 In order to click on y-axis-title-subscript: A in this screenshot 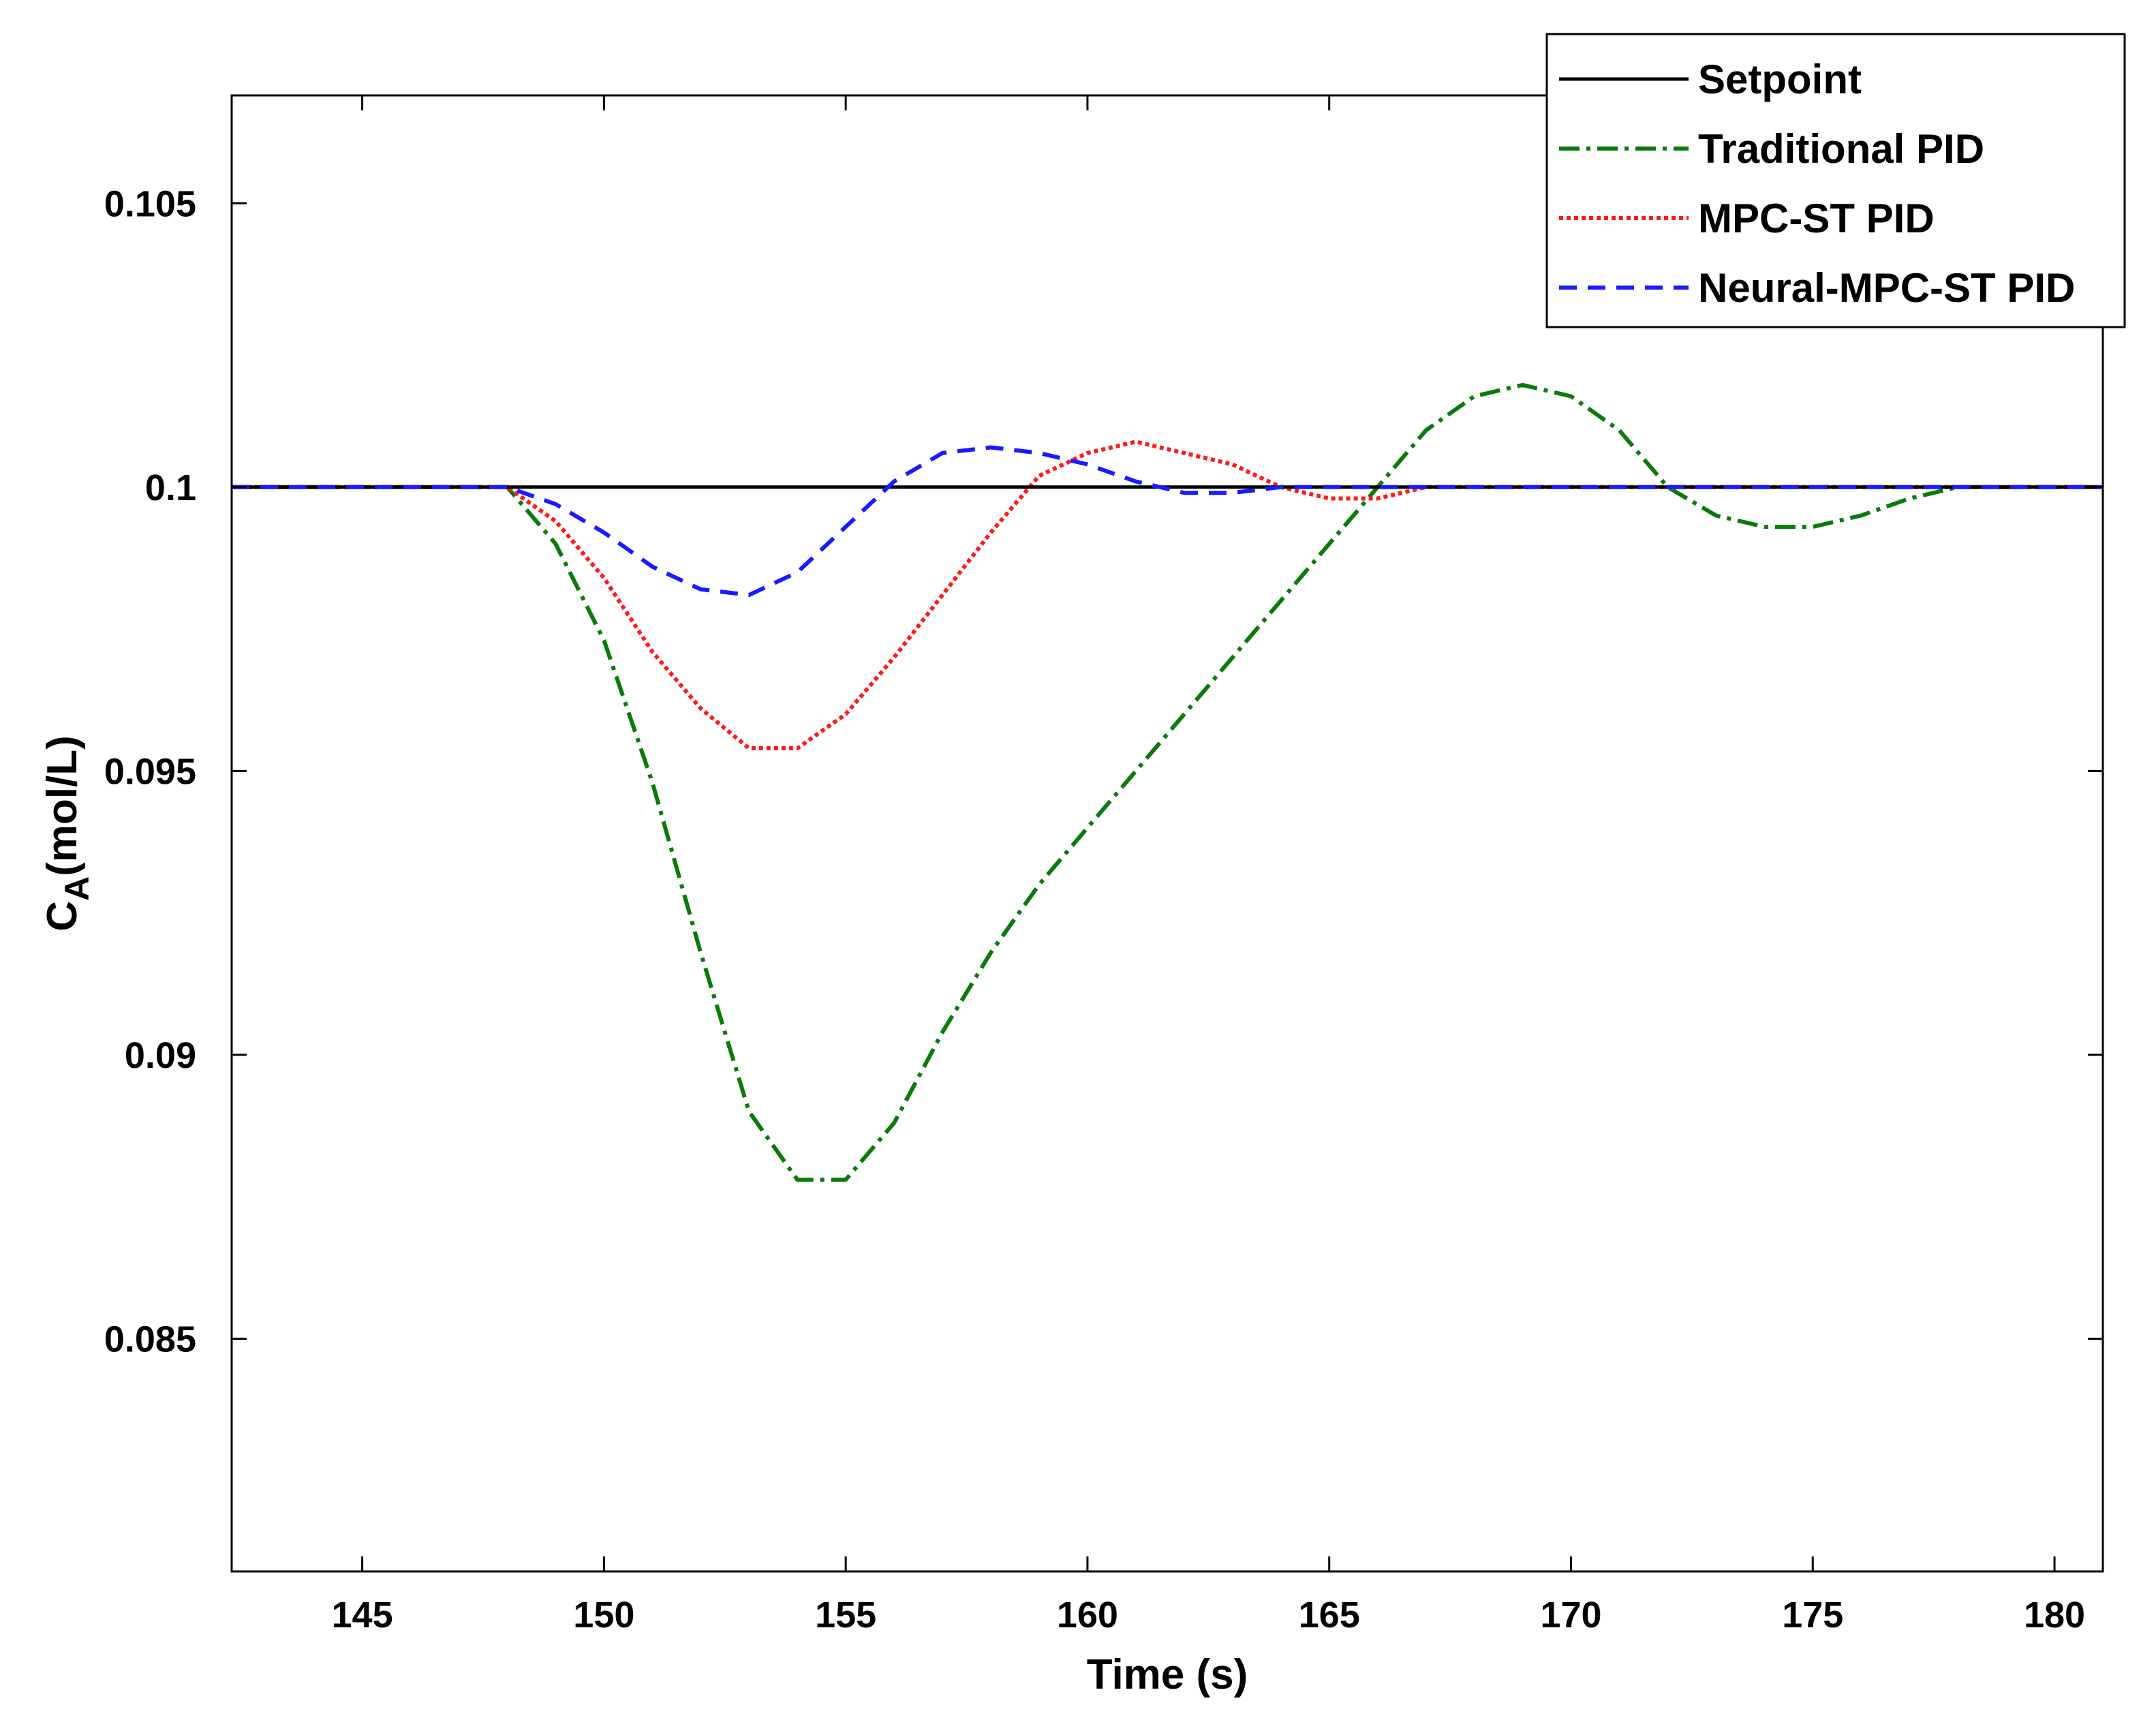, I will do `click(77, 888)`.